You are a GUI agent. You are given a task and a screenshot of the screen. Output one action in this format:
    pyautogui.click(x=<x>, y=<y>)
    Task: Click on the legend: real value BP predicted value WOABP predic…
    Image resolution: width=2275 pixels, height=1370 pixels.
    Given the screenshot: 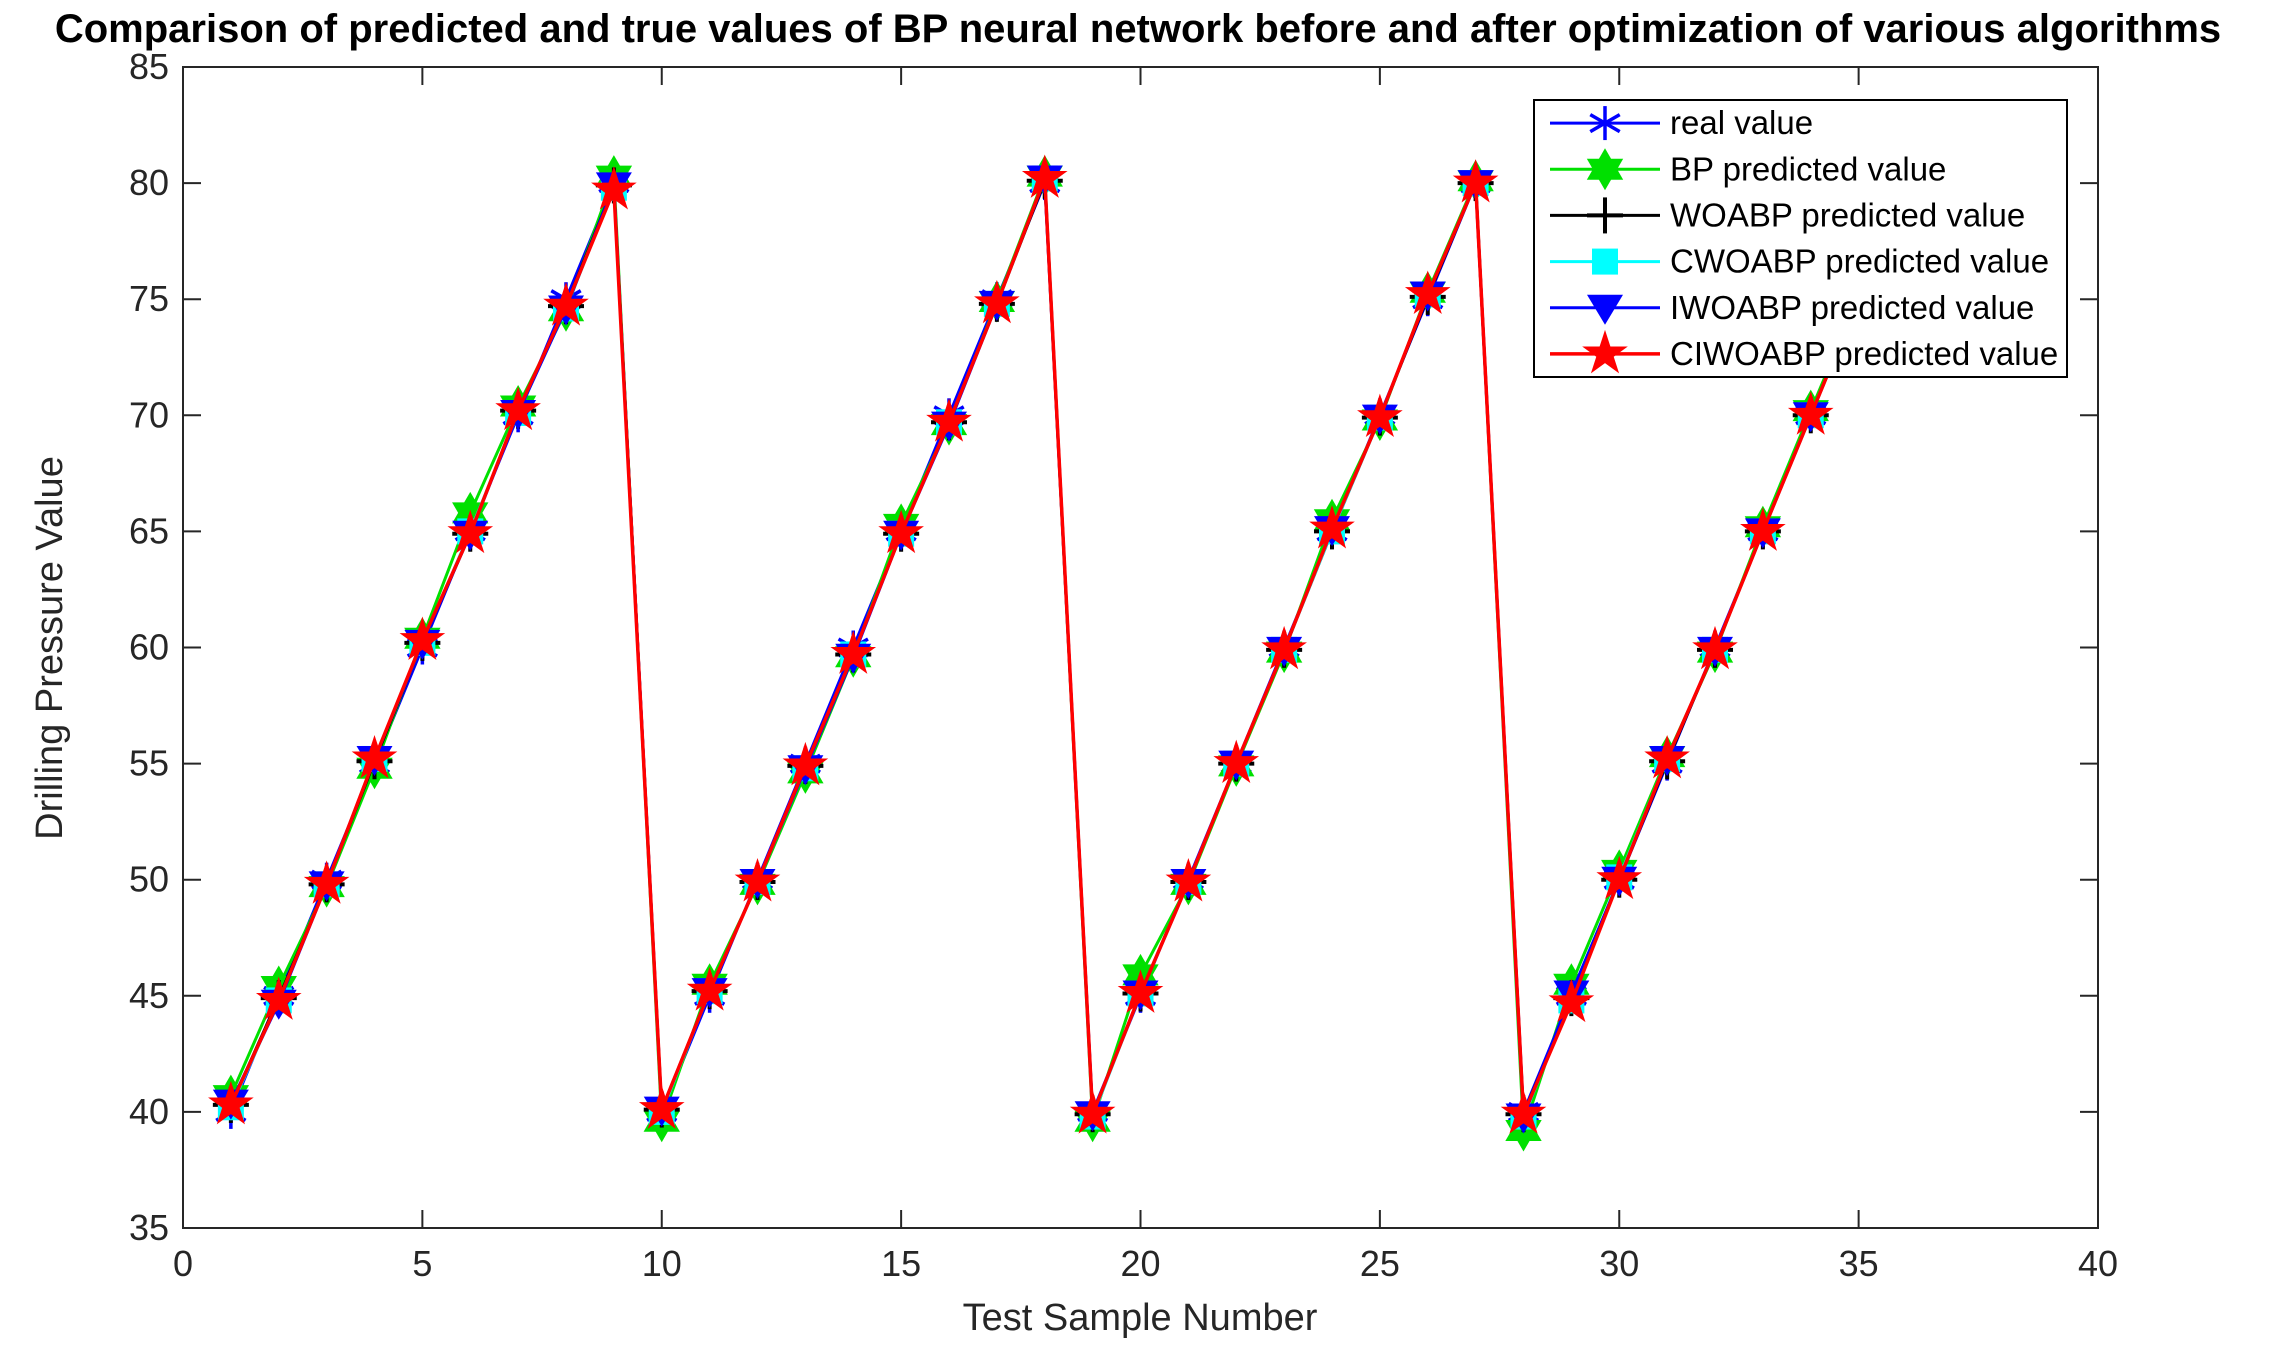 What is the action you would take?
    pyautogui.click(x=1800, y=238)
    